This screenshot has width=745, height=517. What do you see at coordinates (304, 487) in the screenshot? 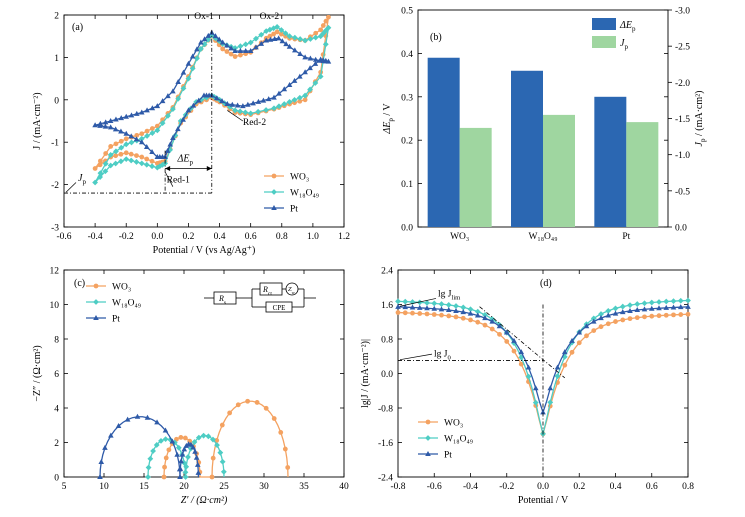
I see `x-tick-label: 35` at bounding box center [304, 487].